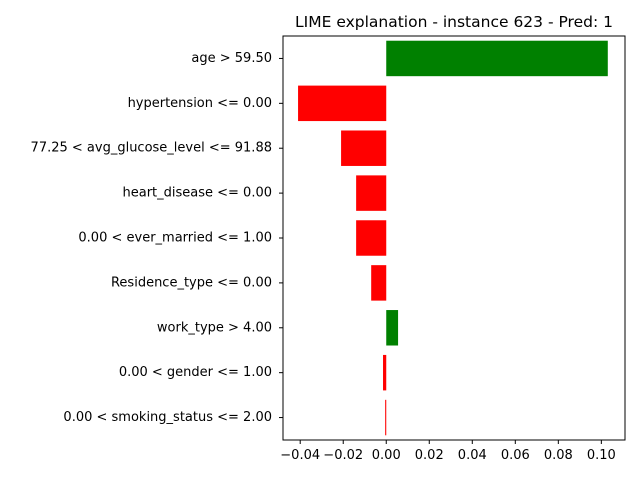 Image resolution: width=640 pixels, height=480 pixels. What do you see at coordinates (200, 103) in the screenshot?
I see `y-tick-label-1: hypertension <= 0.00` at bounding box center [200, 103].